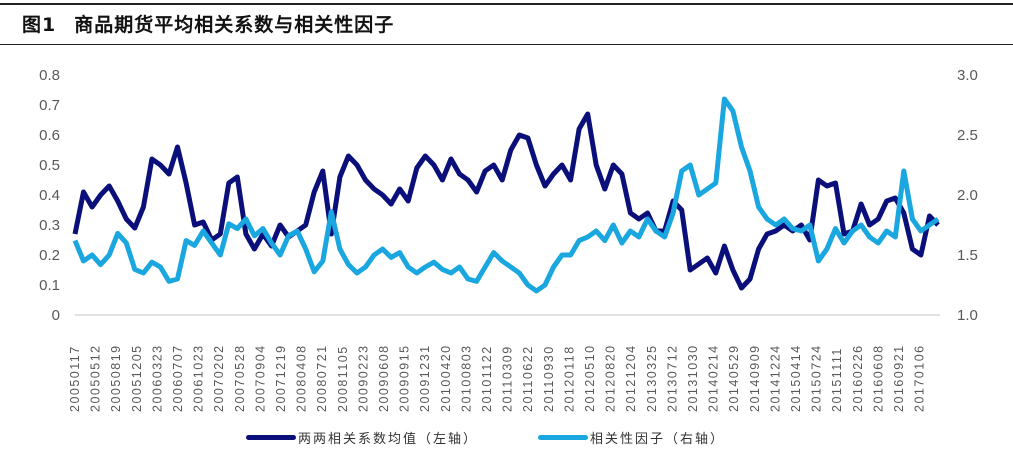 The image size is (1013, 473). Describe the element at coordinates (384, 378) in the screenshot. I see `x-tick-label: 20090608` at that location.